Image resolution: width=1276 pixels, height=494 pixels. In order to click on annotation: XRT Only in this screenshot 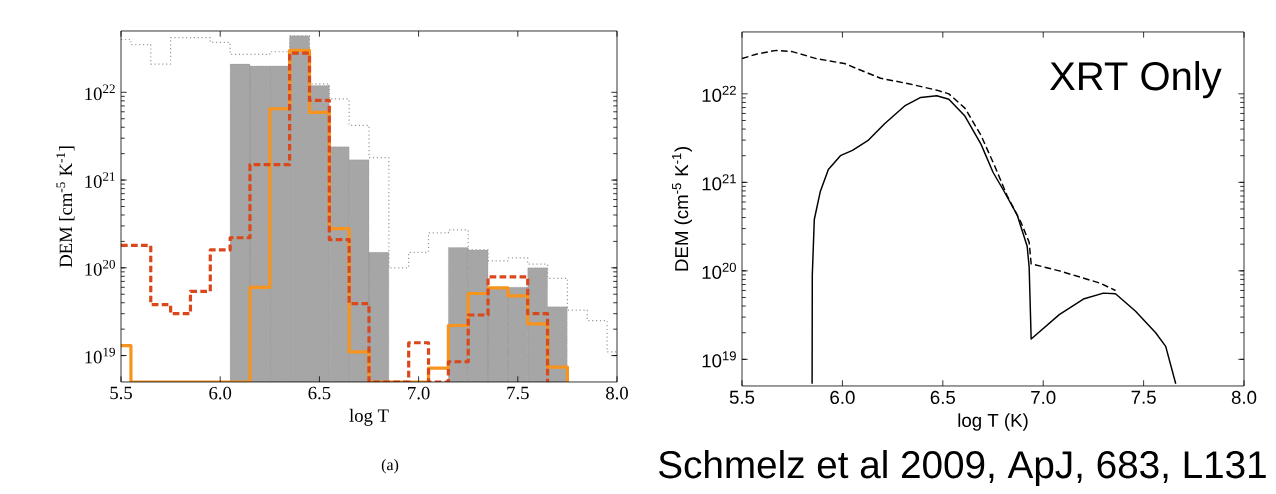, I will do `click(1136, 80)`.